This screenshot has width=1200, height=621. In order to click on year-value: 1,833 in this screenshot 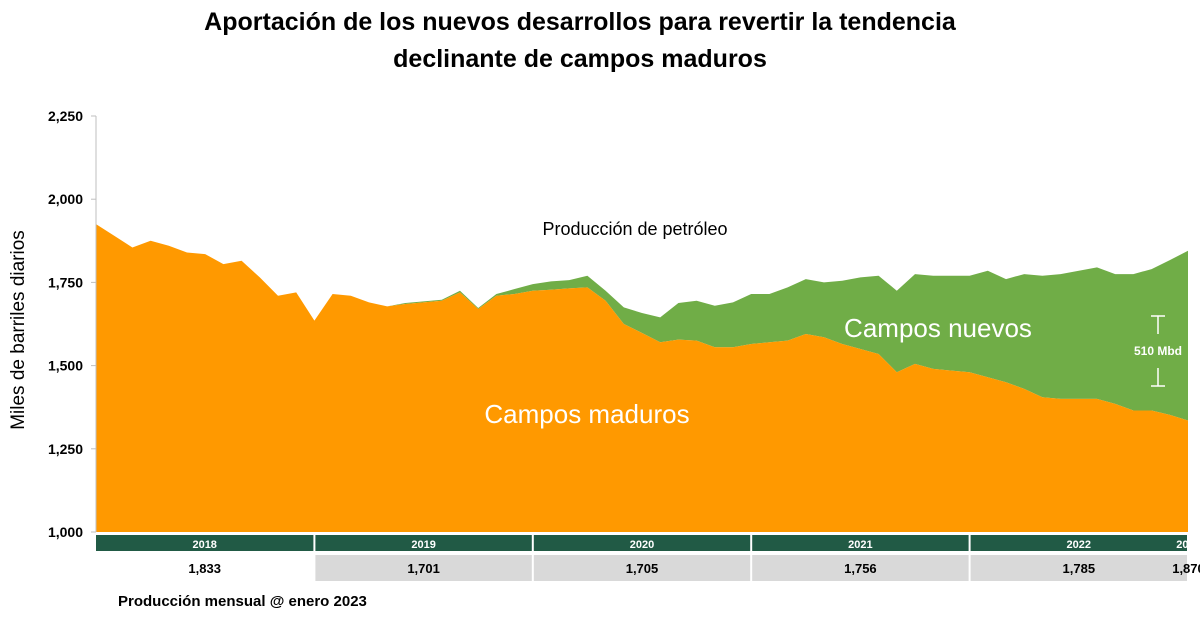, I will do `click(204, 568)`.